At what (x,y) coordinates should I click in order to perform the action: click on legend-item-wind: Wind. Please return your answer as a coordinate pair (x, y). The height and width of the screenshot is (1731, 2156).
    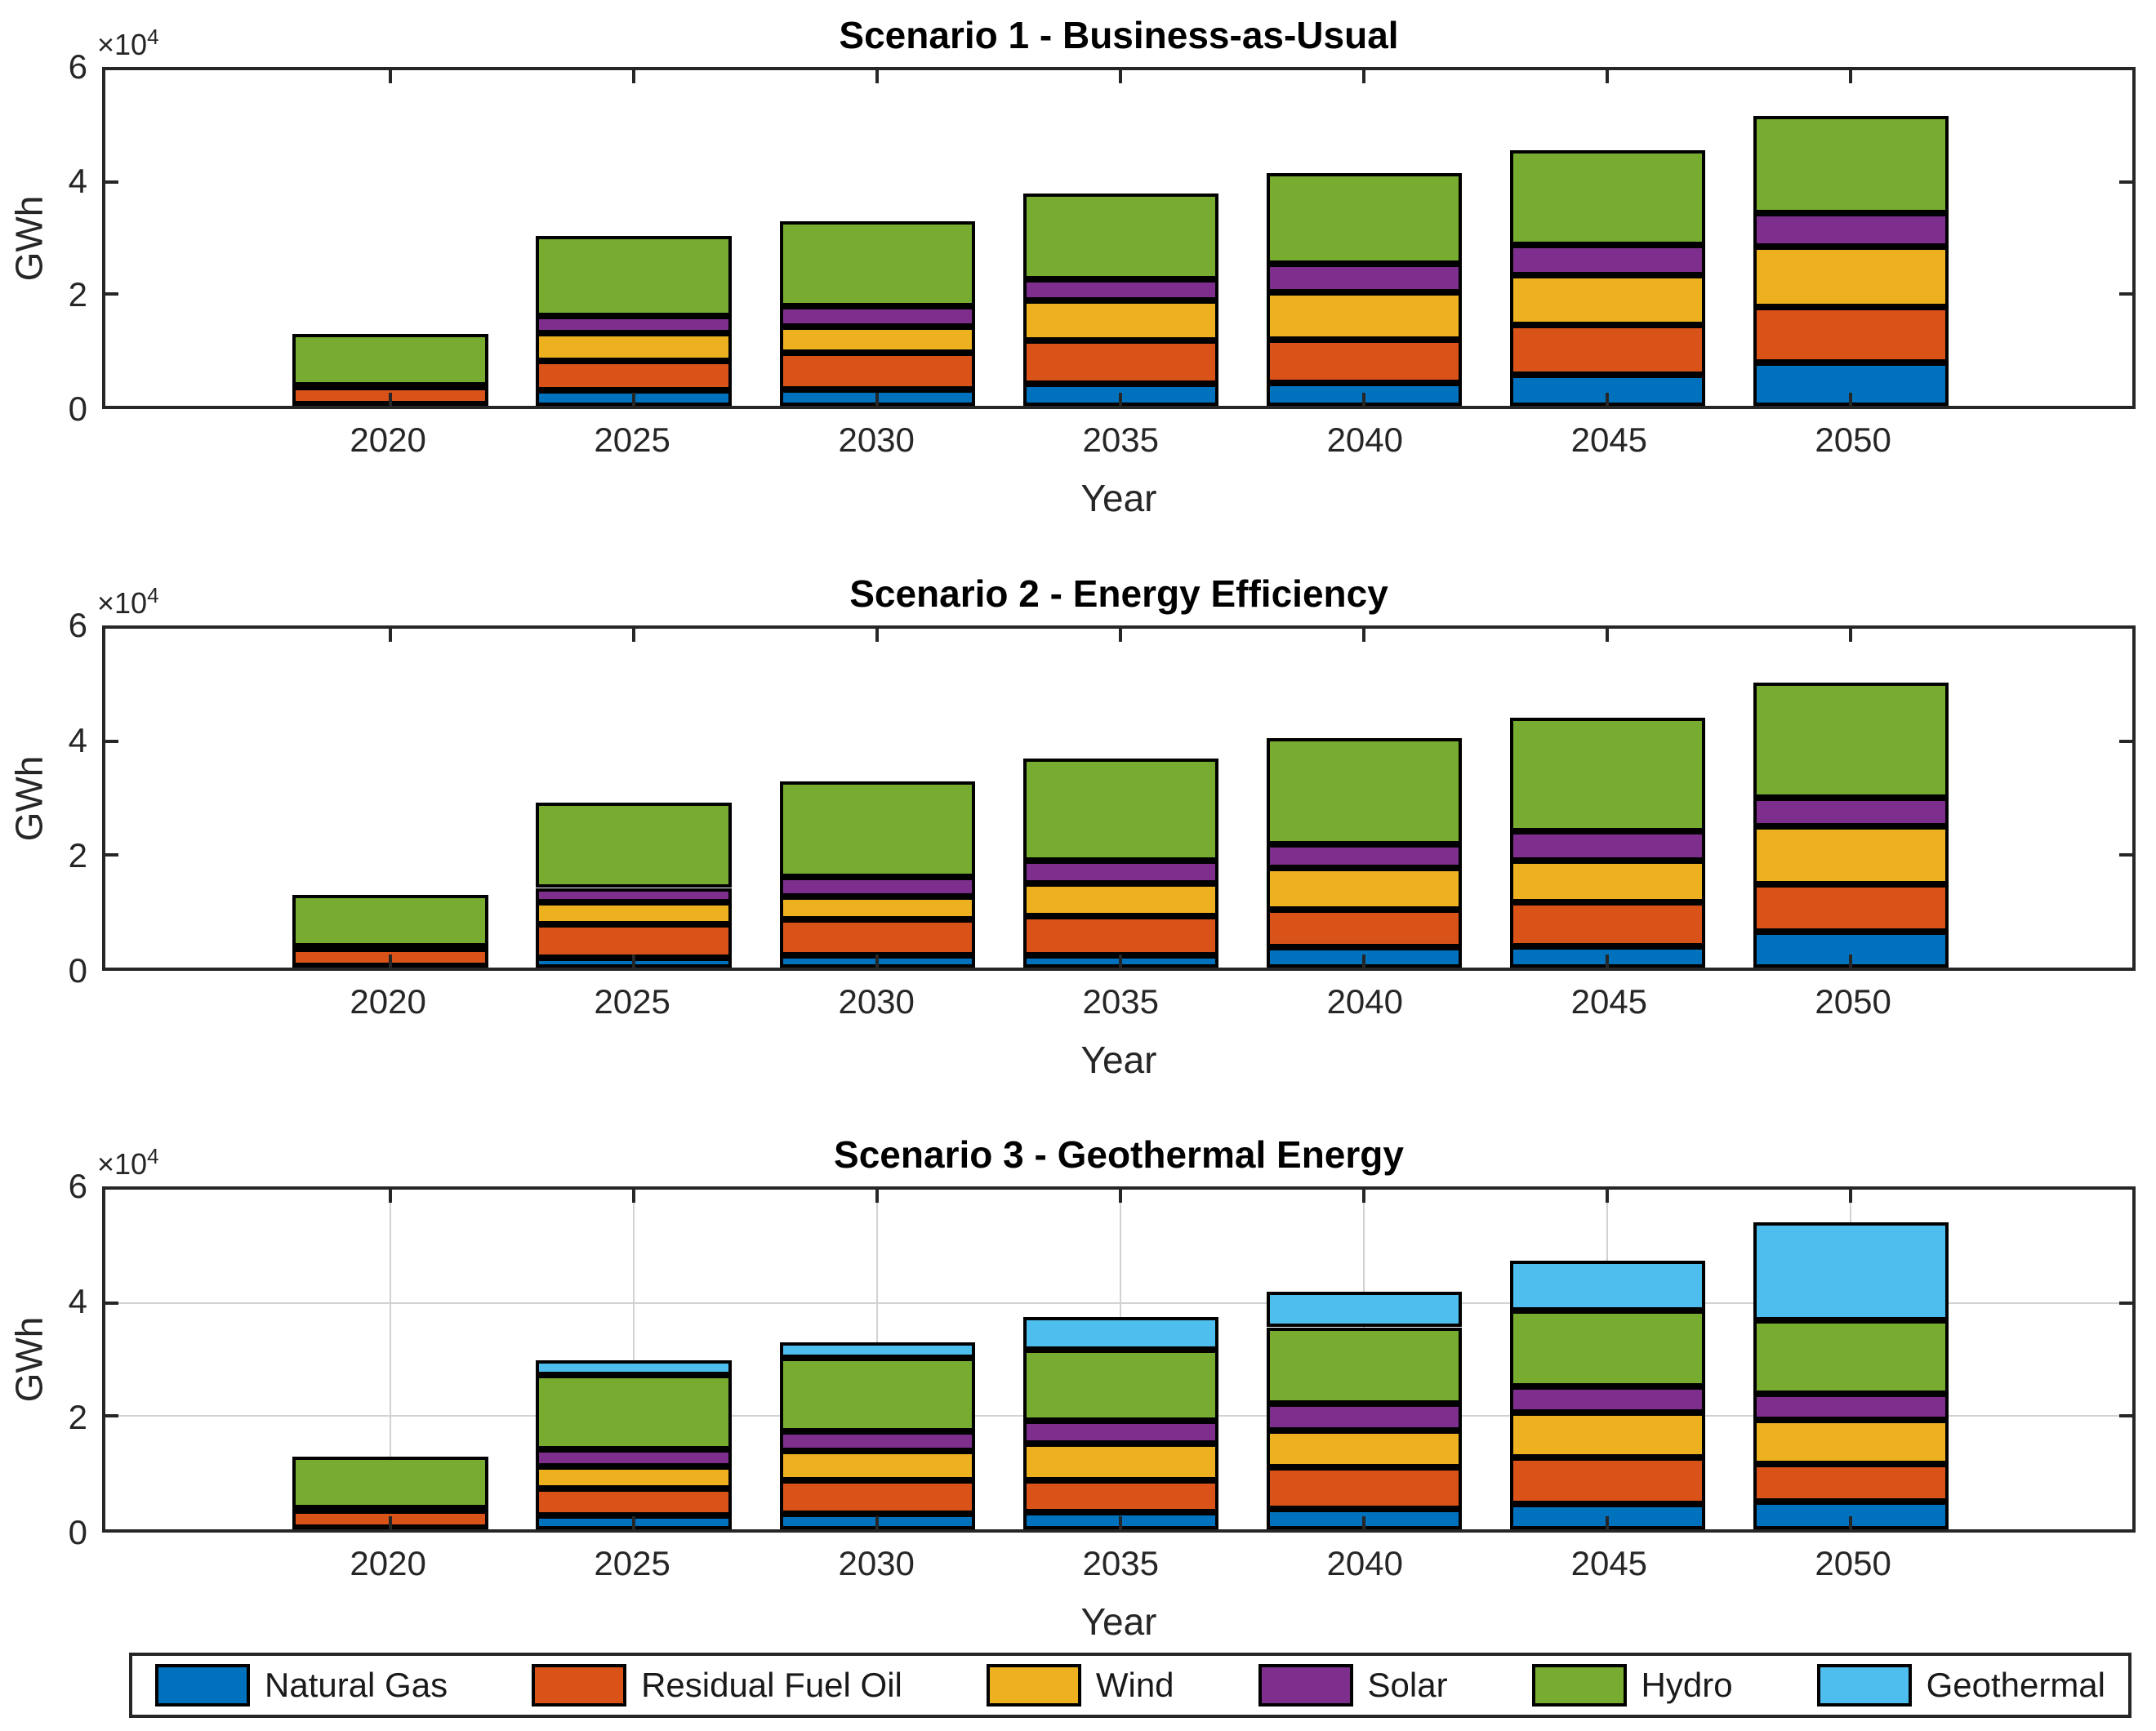
    Looking at the image, I should click on (1080, 1685).